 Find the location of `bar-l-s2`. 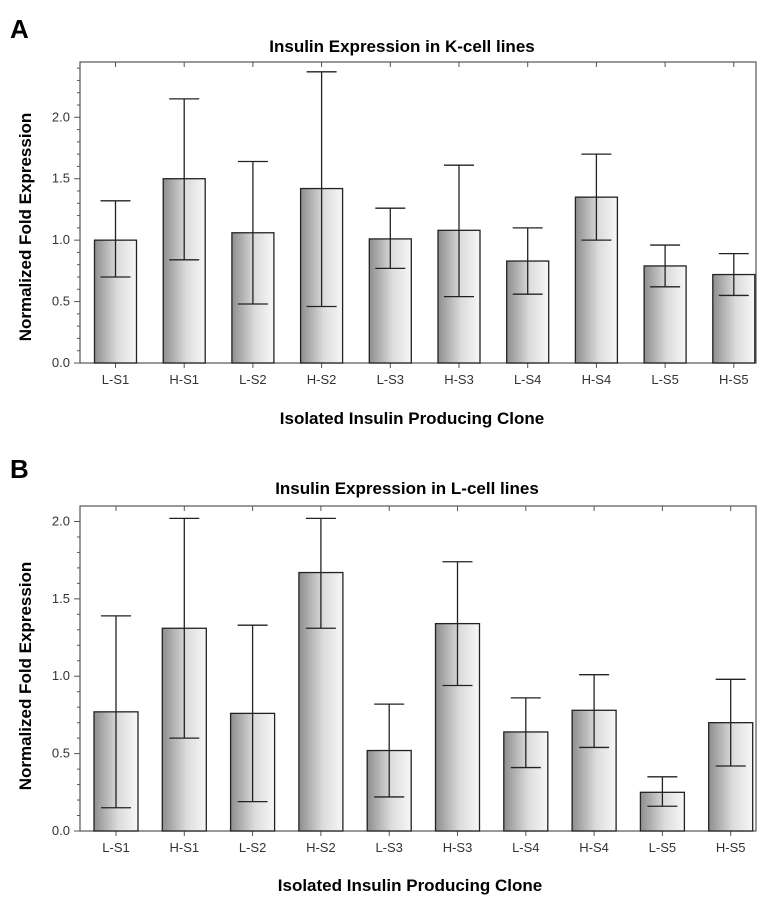

bar-l-s2 is located at coordinates (252, 772).